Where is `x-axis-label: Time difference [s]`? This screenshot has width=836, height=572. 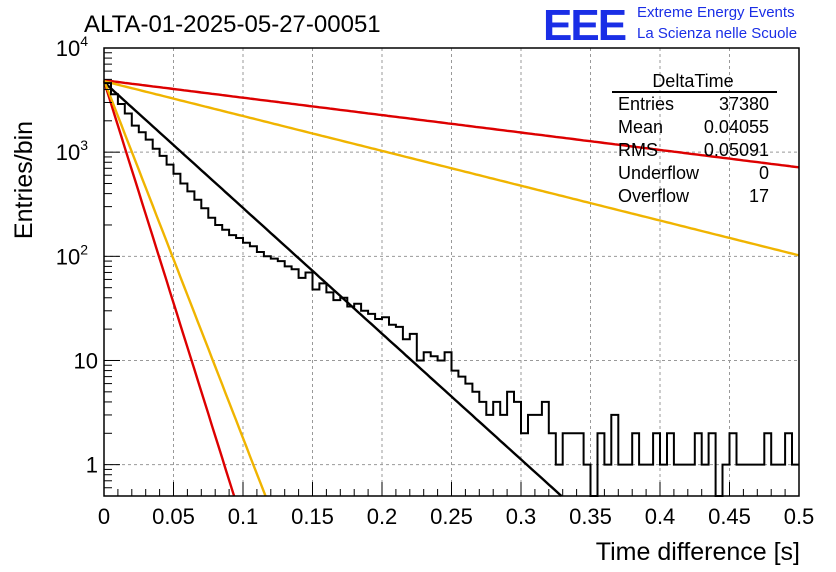 x-axis-label: Time difference [s] is located at coordinates (698, 552).